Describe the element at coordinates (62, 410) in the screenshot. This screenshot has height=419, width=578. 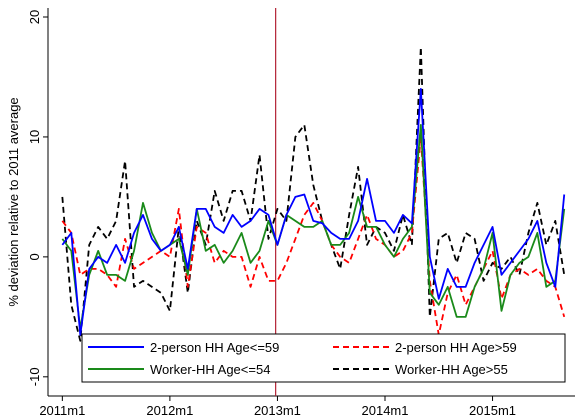
I see `x-tick-label: 2011m1` at that location.